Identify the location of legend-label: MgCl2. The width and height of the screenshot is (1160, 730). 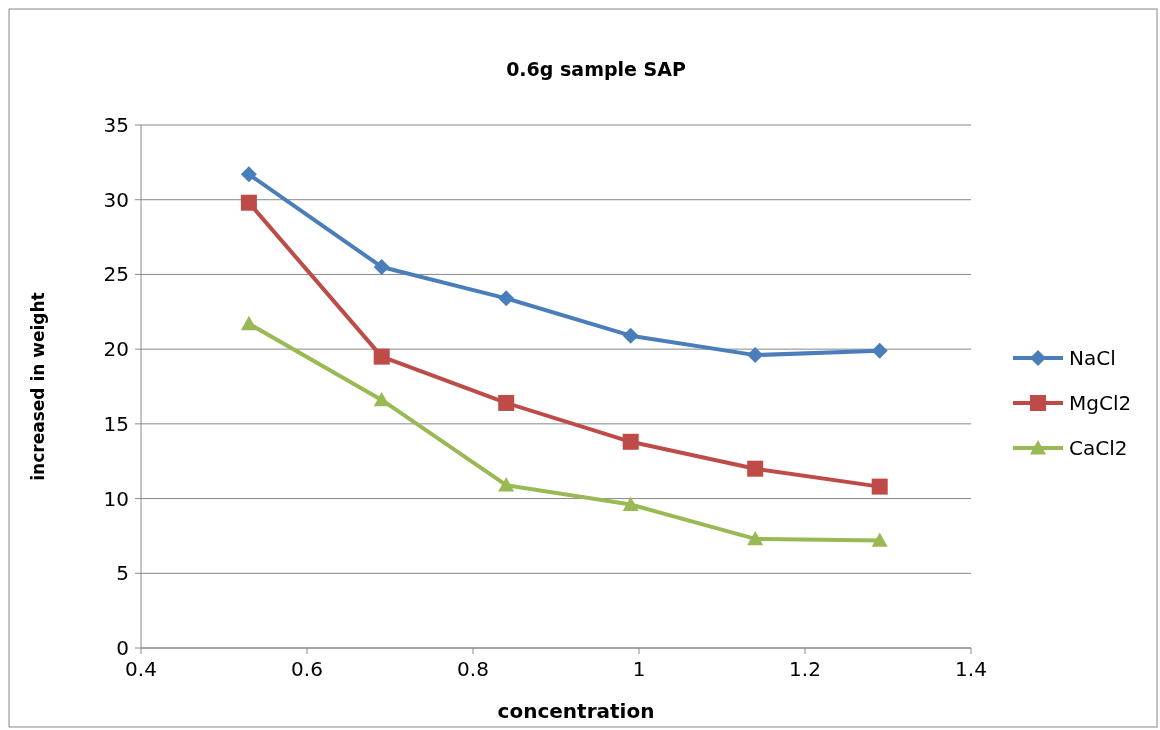
(1100, 403).